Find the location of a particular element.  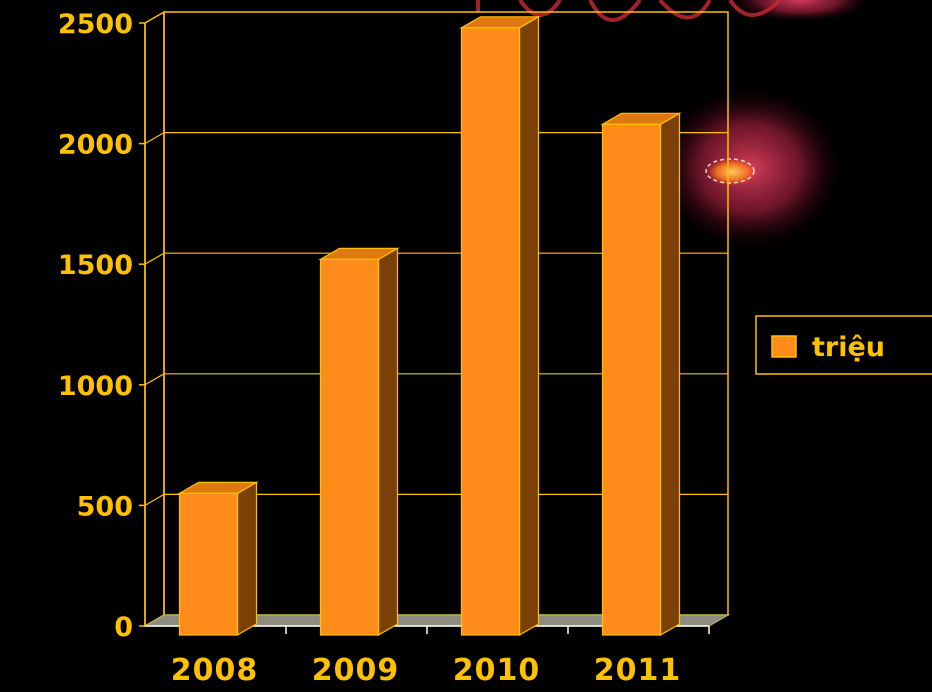

y-tick-label: 2500 is located at coordinates (95, 24).